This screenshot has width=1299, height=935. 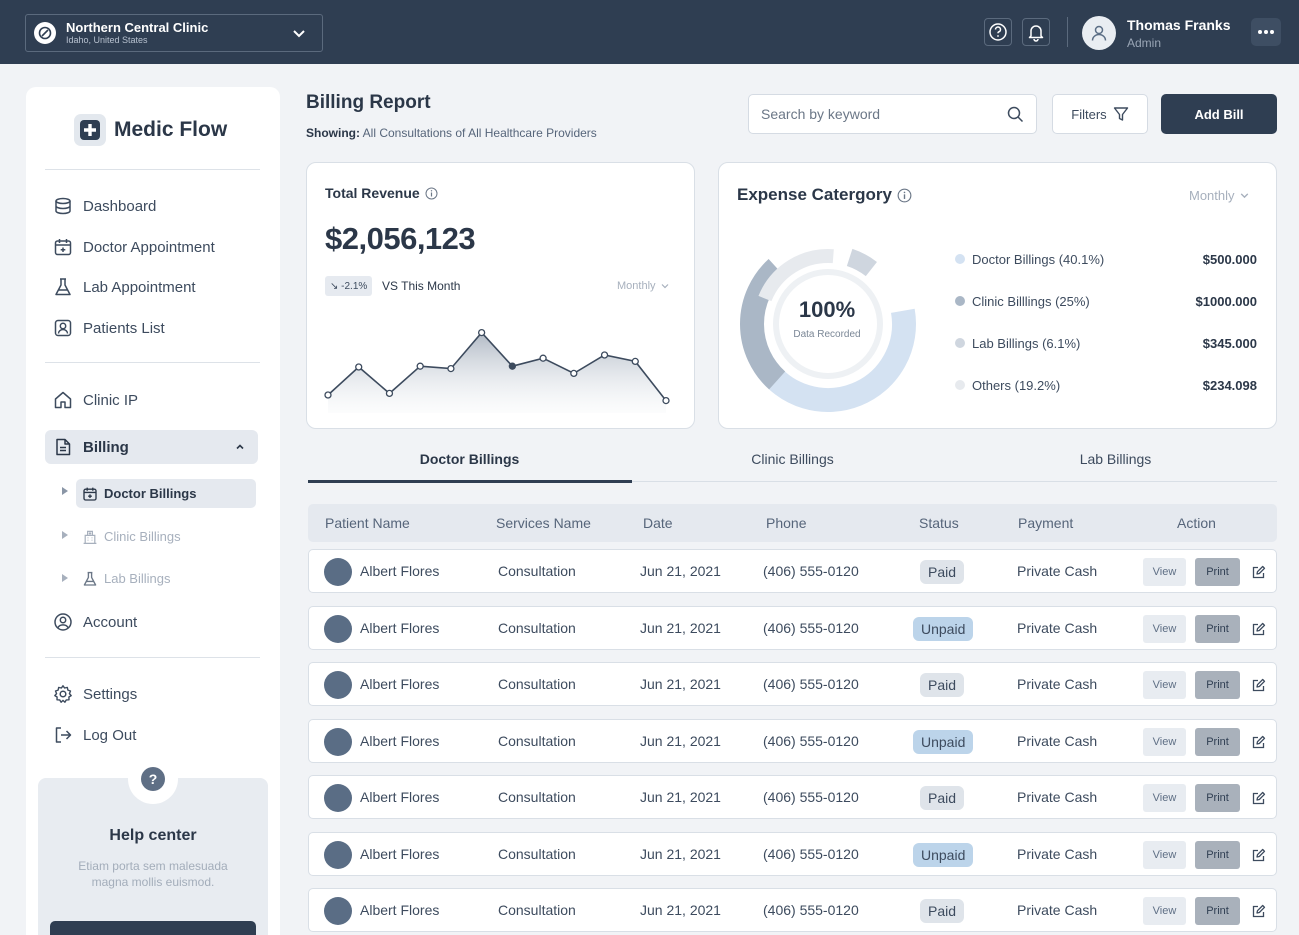 I want to click on legend-label: Clinic Billlings (25%), so click(x=1031, y=301).